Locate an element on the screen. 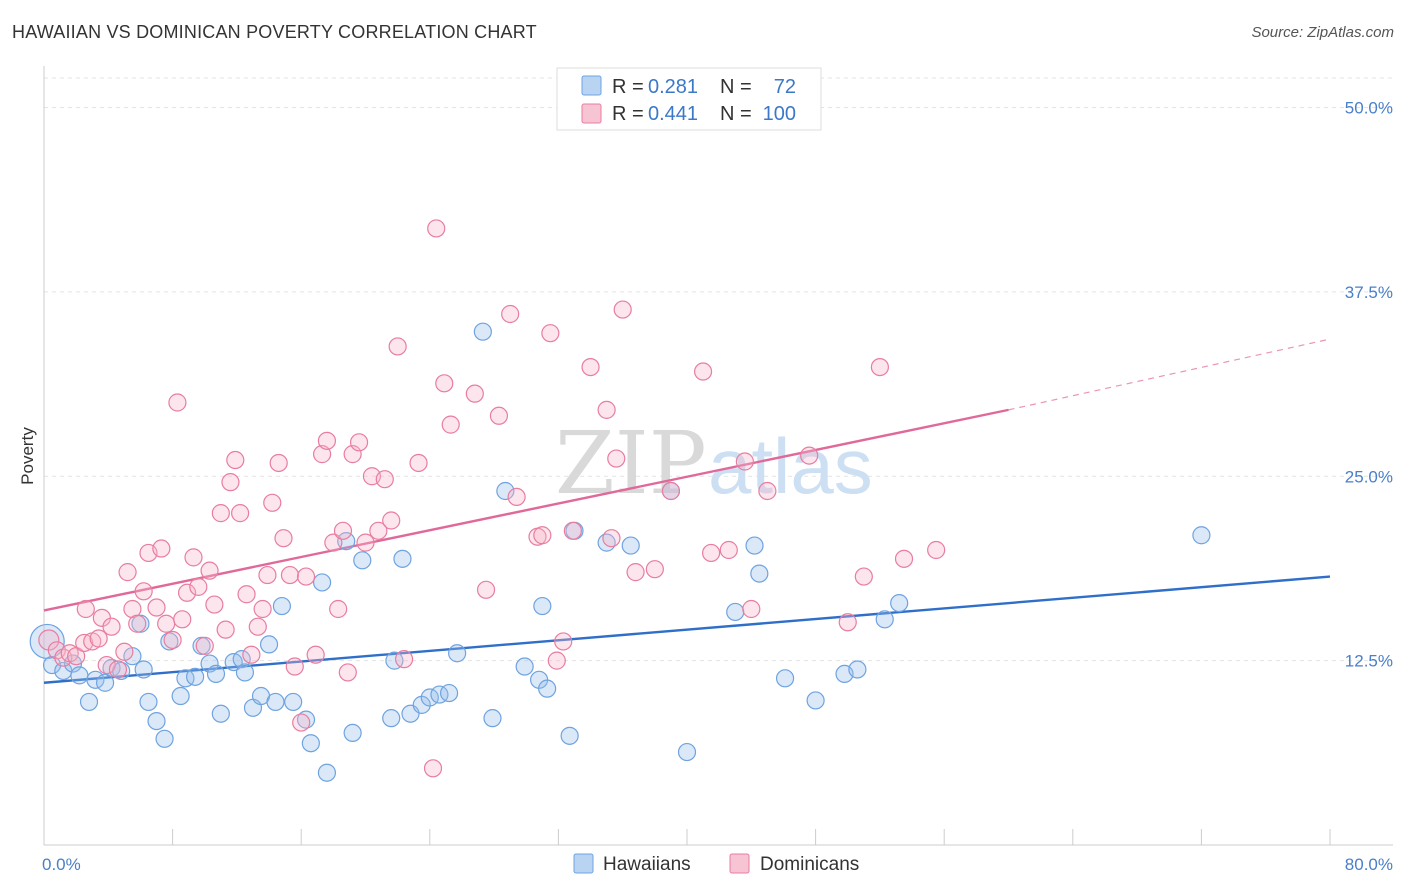 This screenshot has width=1406, height=892. series-legend: Hawaiians Dominicans is located at coordinates (716, 864).